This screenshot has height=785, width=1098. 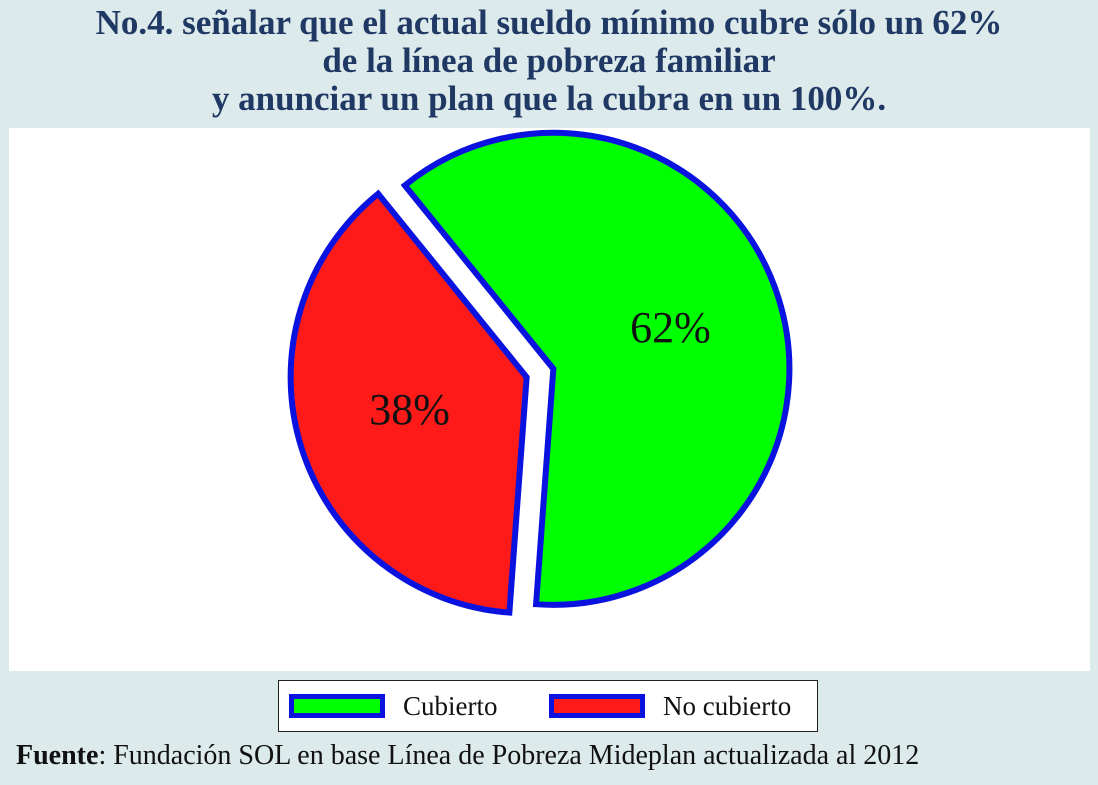 I want to click on legend: Cubierto No cubierto, so click(x=548, y=706).